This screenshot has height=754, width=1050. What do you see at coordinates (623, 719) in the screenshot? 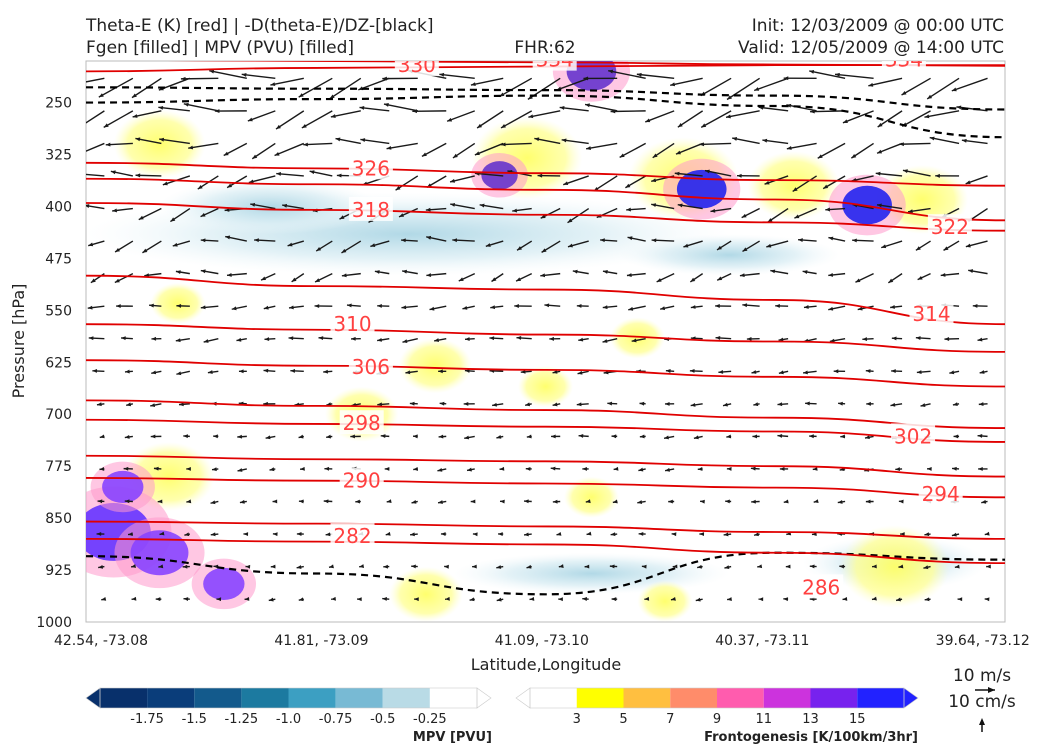
I see `colorbar-tick-label: 5` at bounding box center [623, 719].